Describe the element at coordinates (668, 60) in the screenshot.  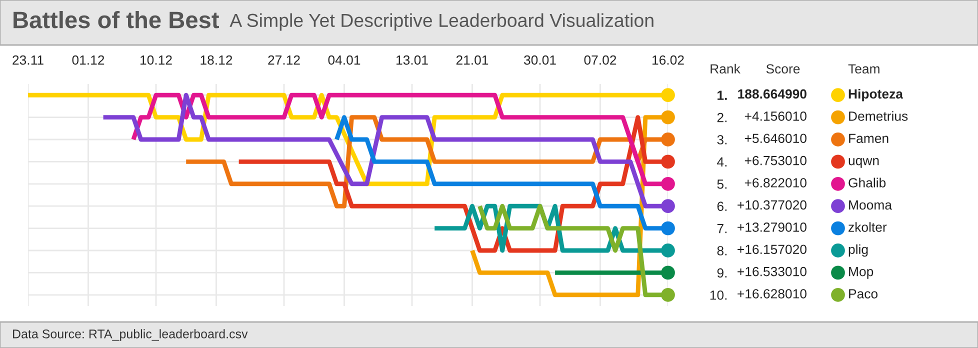
I see `x-tick-label: 16.02` at that location.